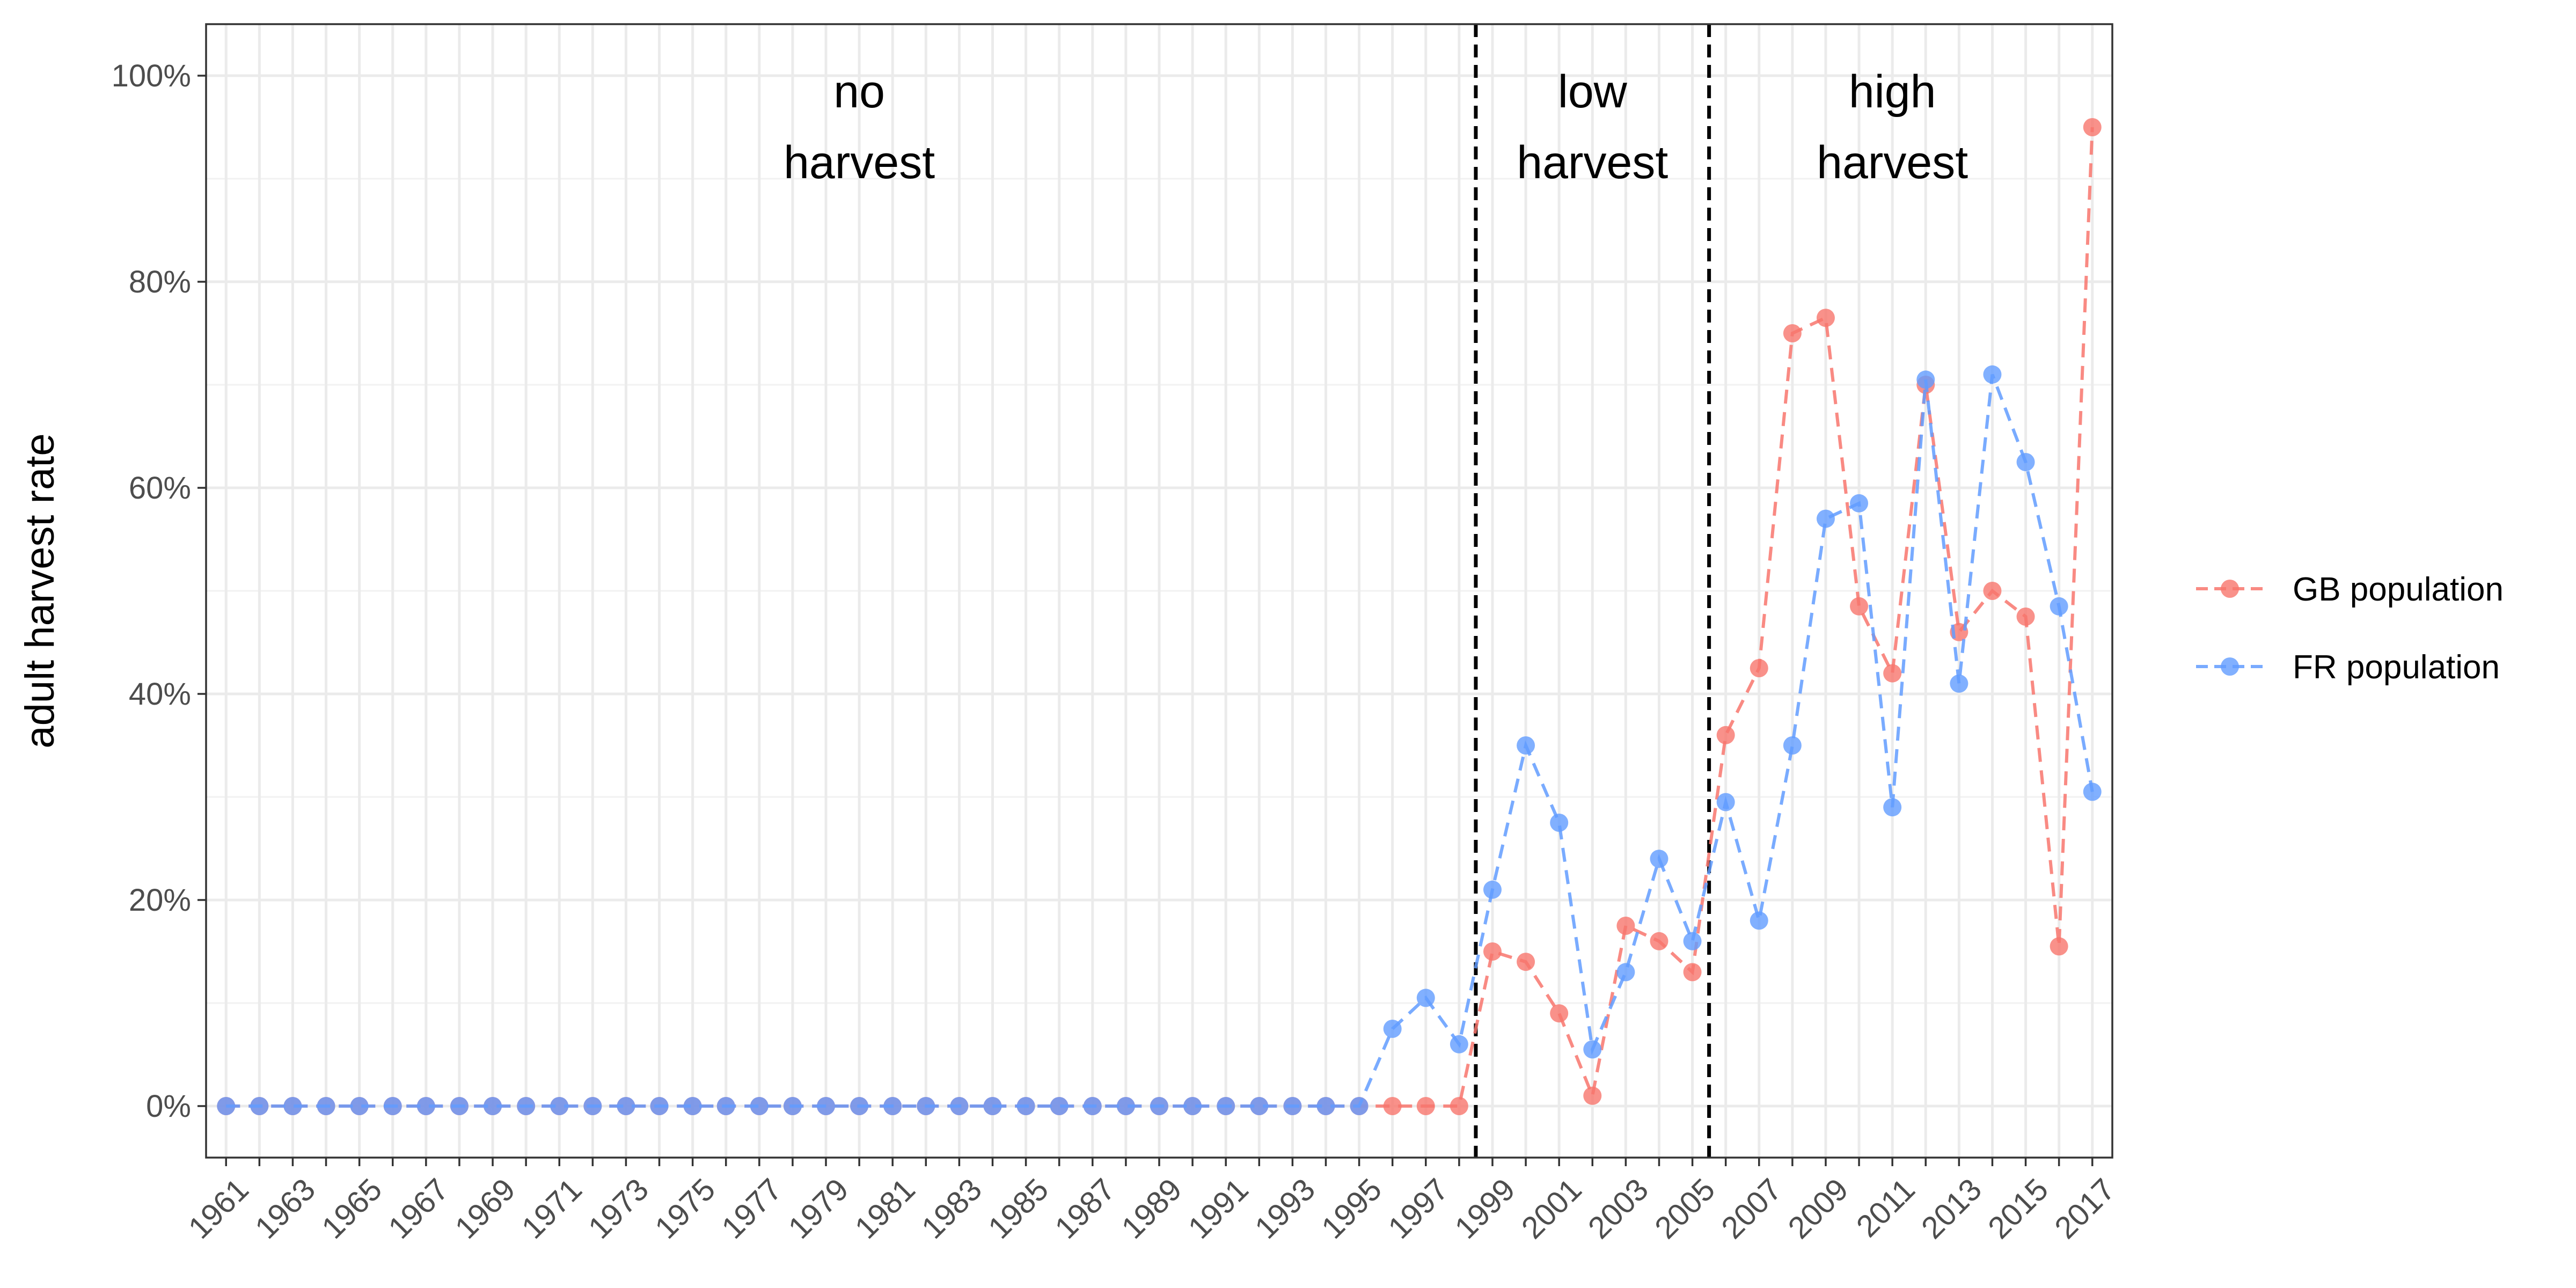  What do you see at coordinates (160, 900) in the screenshot?
I see `y-tick-label: 20%` at bounding box center [160, 900].